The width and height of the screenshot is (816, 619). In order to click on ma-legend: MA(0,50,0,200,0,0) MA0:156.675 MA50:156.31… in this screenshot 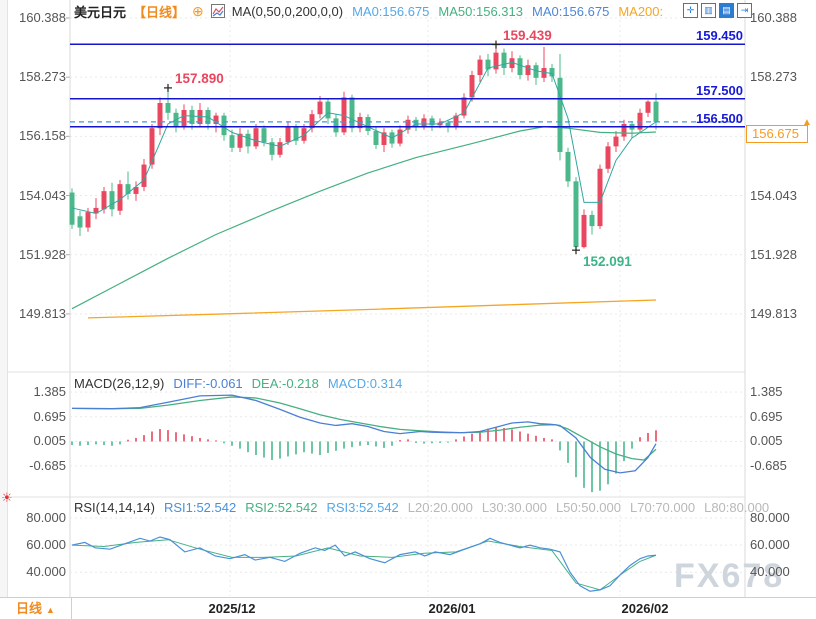, I will do `click(447, 11)`.